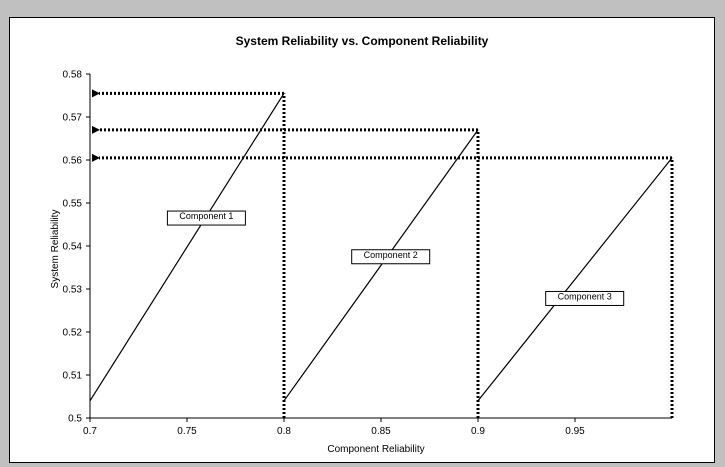 Image resolution: width=725 pixels, height=467 pixels. What do you see at coordinates (187, 431) in the screenshot?
I see `x-tick-label: 0.75` at bounding box center [187, 431].